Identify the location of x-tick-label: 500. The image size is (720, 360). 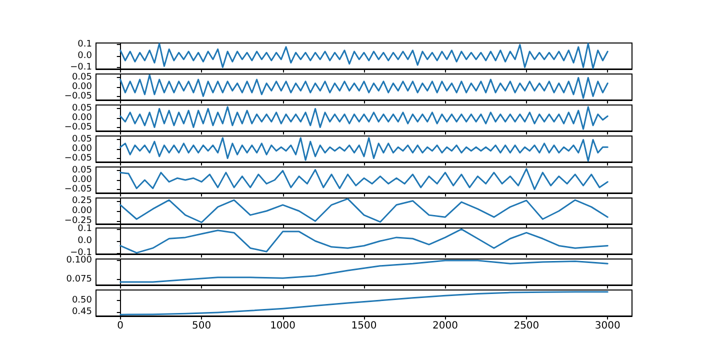
(202, 326).